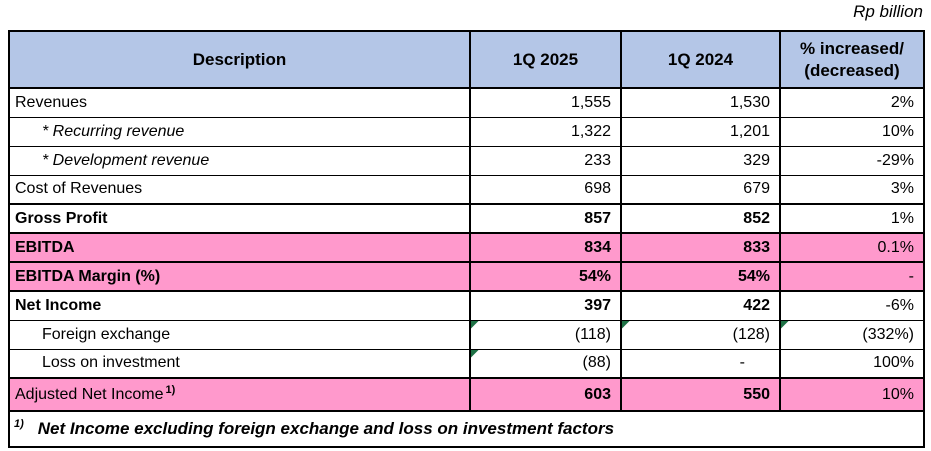  Describe the element at coordinates (170, 389) in the screenshot. I see `footnote-reference: 1)` at that location.